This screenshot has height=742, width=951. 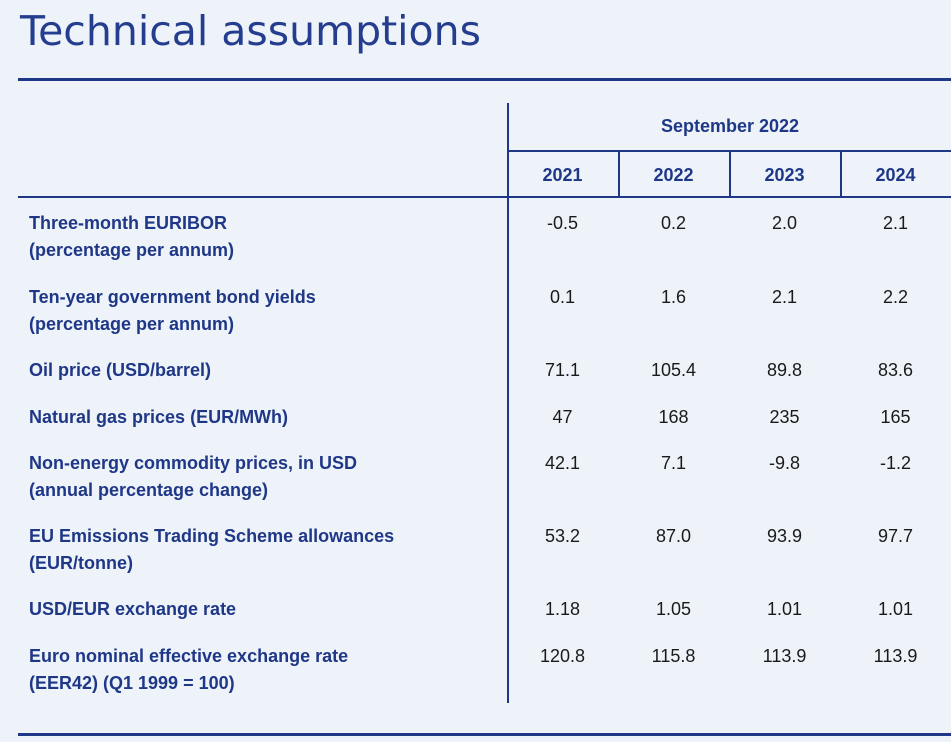 What do you see at coordinates (484, 734) in the screenshot?
I see `bottom-divider` at bounding box center [484, 734].